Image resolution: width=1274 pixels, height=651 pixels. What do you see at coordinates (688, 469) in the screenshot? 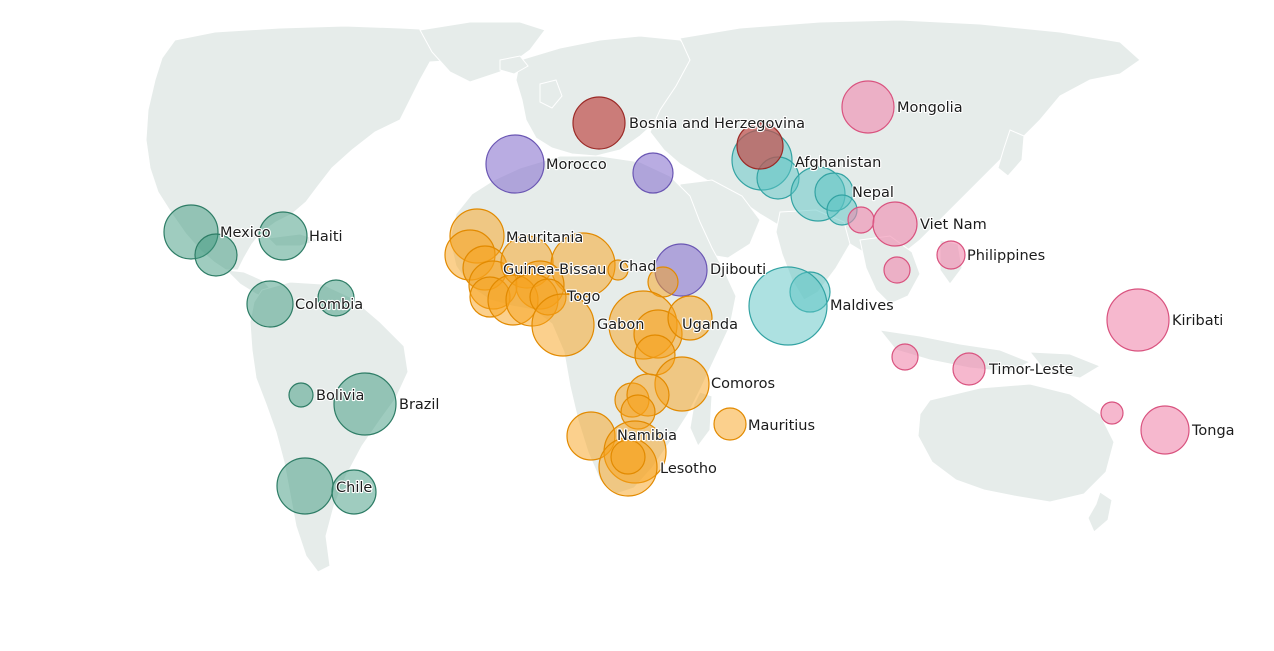
I see `label-lesotho: Lesotho` at bounding box center [688, 469].